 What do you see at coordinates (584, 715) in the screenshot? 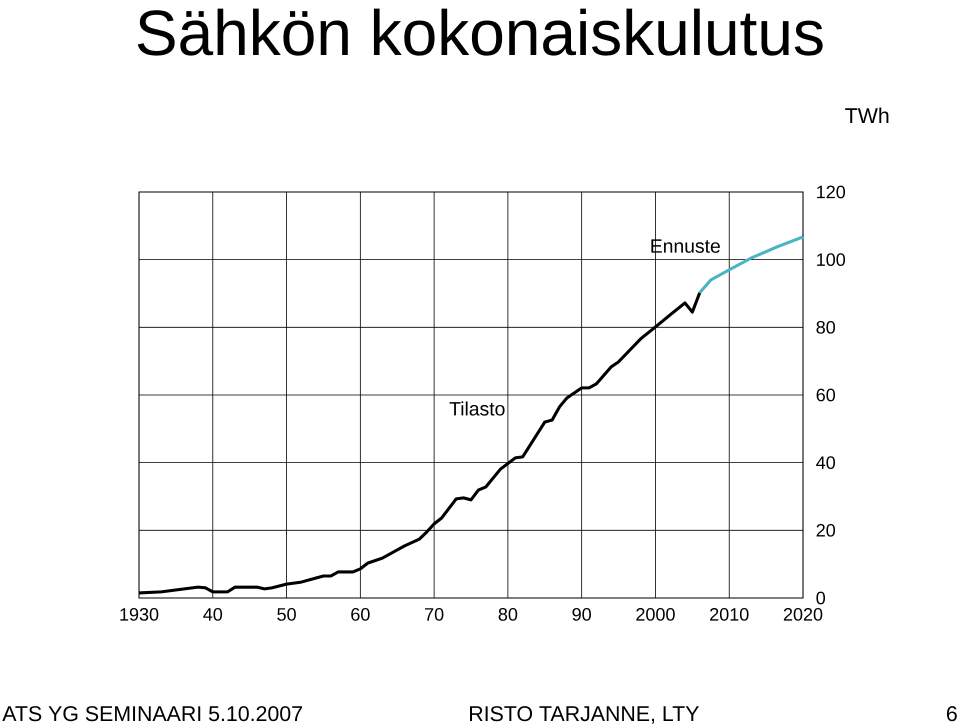
I see `text: RISTO TARJANNE, LTY` at bounding box center [584, 715].